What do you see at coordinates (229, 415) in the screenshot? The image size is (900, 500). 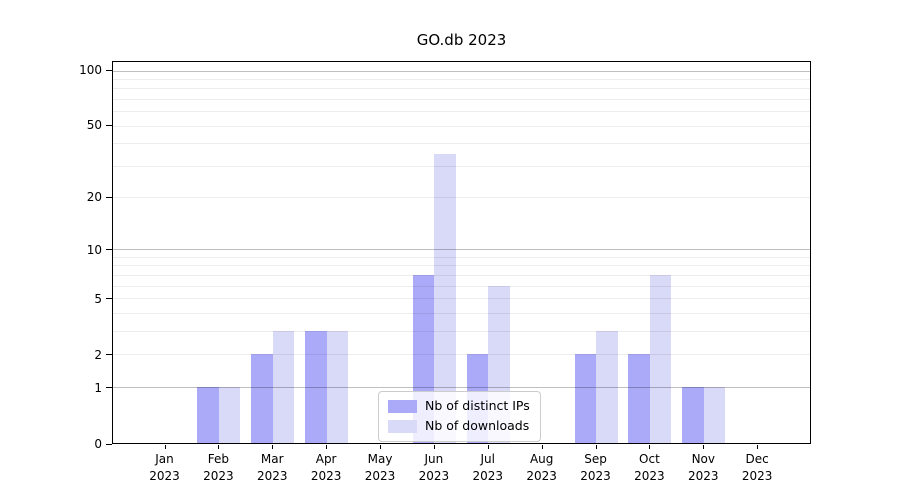 I see `bar-nb-of-downloads-feb` at bounding box center [229, 415].